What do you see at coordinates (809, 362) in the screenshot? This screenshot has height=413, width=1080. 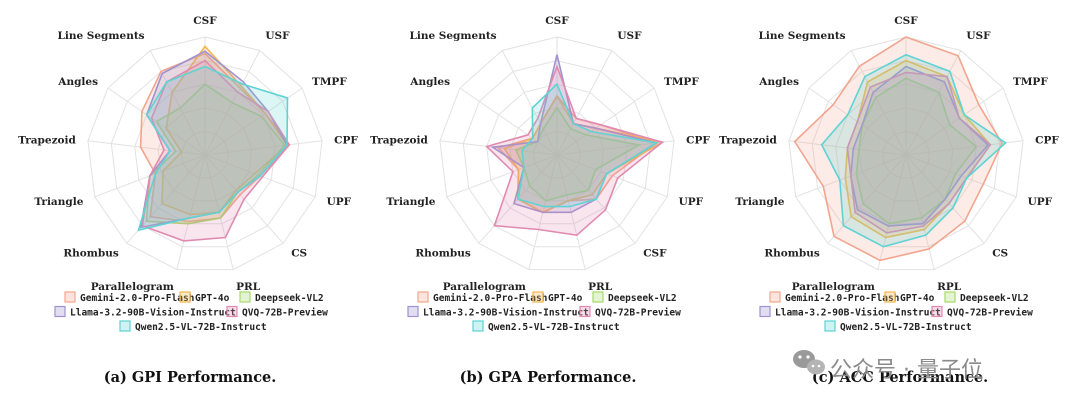 I see `wechat-icon` at bounding box center [809, 362].